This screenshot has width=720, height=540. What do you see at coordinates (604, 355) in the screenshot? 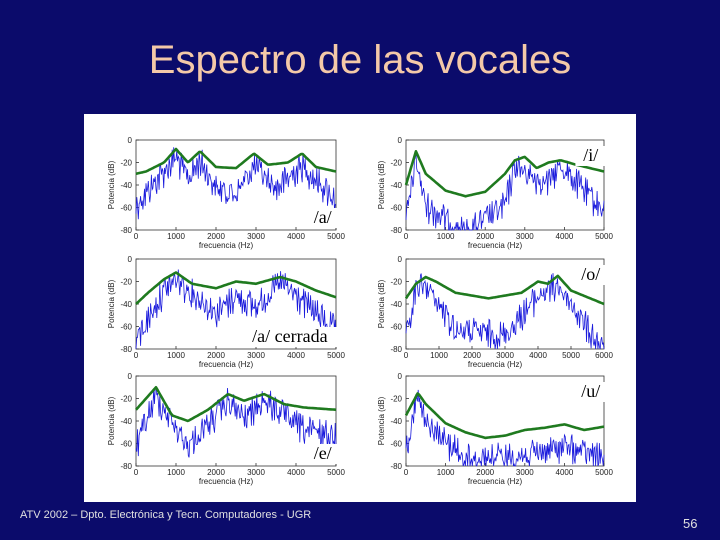
I see `x-tick-label: 6000` at bounding box center [604, 355].